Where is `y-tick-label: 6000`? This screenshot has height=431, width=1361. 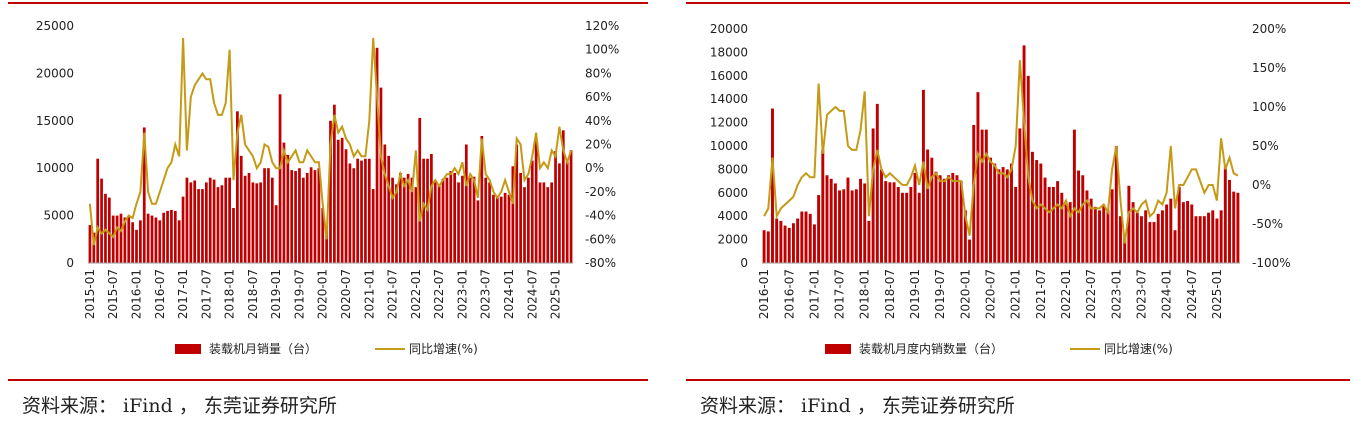
y-tick-label: 6000 is located at coordinates (732, 193).